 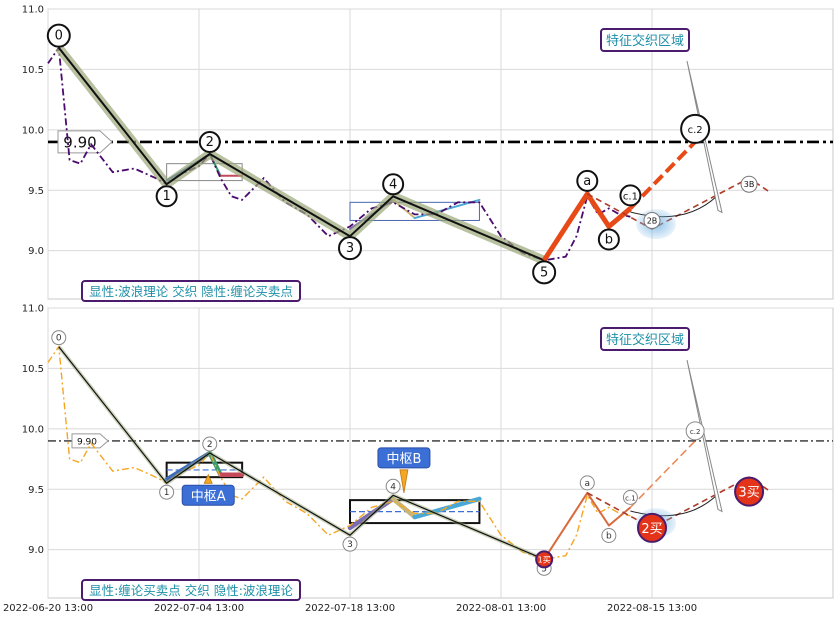 I want to click on top-level-tag, so click(x=85, y=142).